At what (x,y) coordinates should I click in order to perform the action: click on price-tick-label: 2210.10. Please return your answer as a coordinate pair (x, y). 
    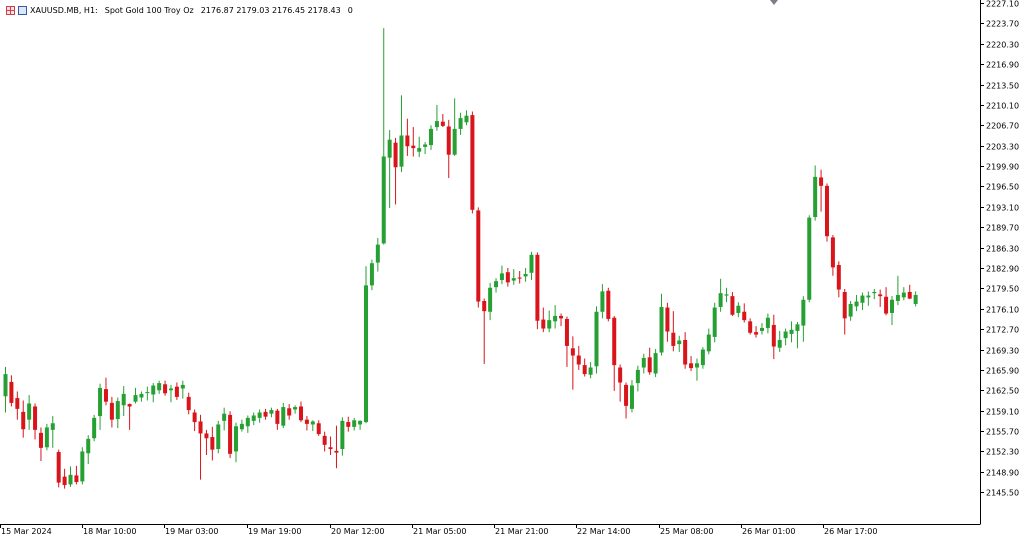
    Looking at the image, I should click on (1002, 106).